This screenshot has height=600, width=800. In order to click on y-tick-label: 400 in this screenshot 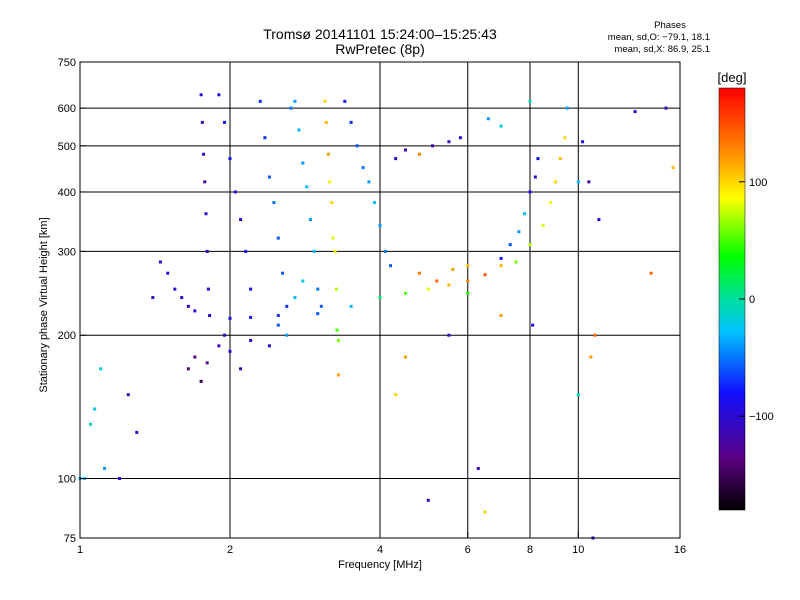, I will do `click(67, 193)`.